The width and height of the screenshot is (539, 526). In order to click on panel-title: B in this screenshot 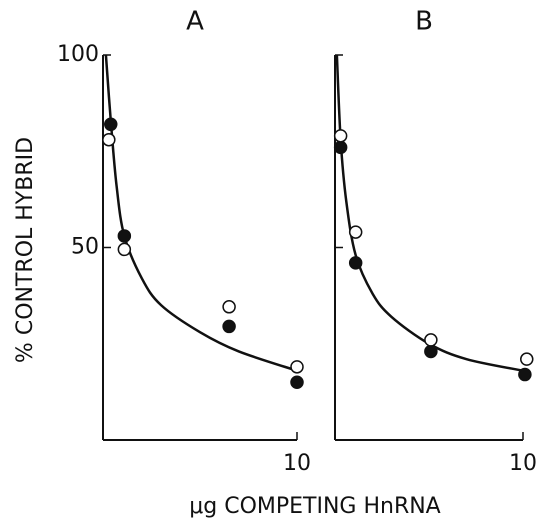, I will do `click(424, 22)`.